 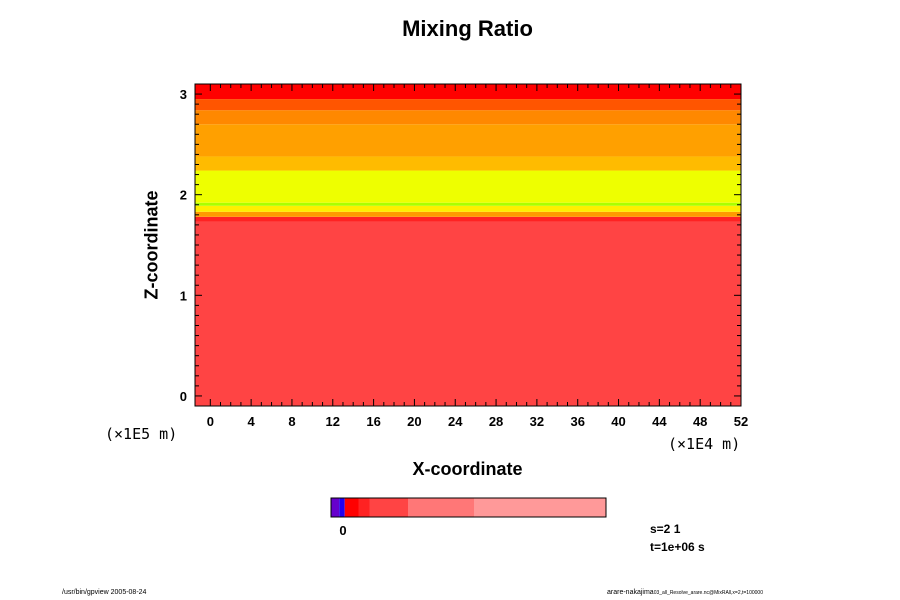 I want to click on chart-title: Mixing Ratio, so click(x=467, y=28).